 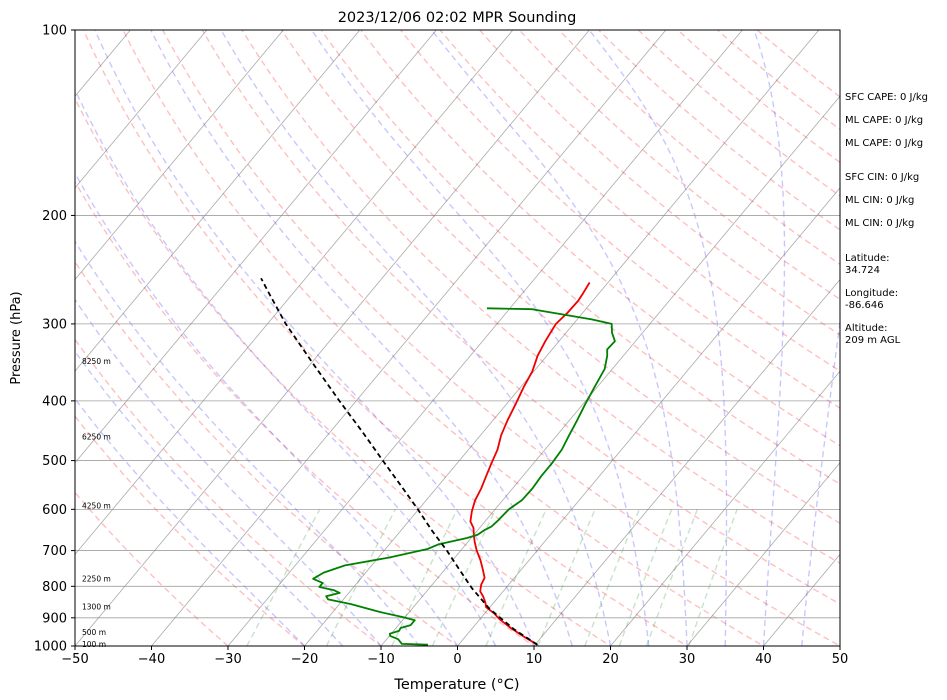 What do you see at coordinates (96, 607) in the screenshot?
I see `height-label: 1300 m` at bounding box center [96, 607].